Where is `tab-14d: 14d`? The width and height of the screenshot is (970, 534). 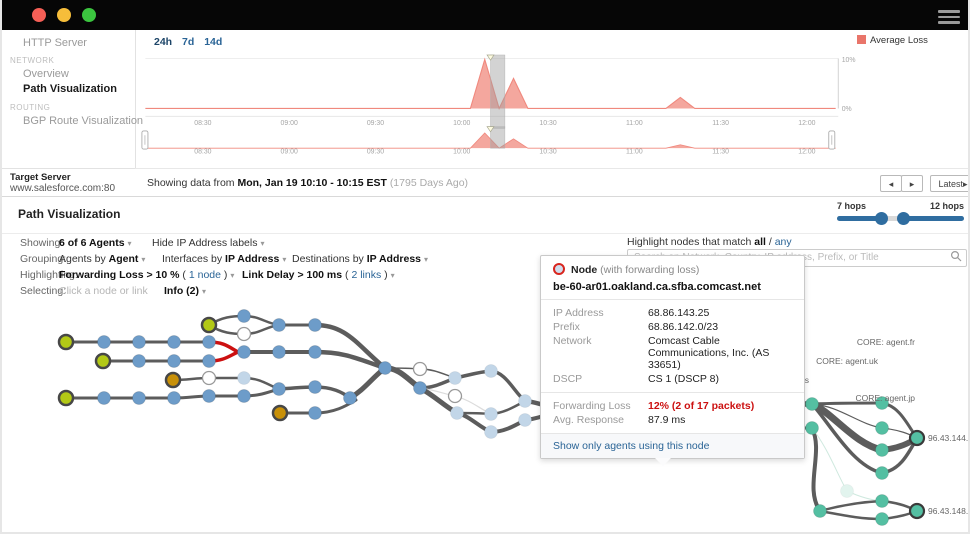
tab-14d: 14d is located at coordinates (213, 42).